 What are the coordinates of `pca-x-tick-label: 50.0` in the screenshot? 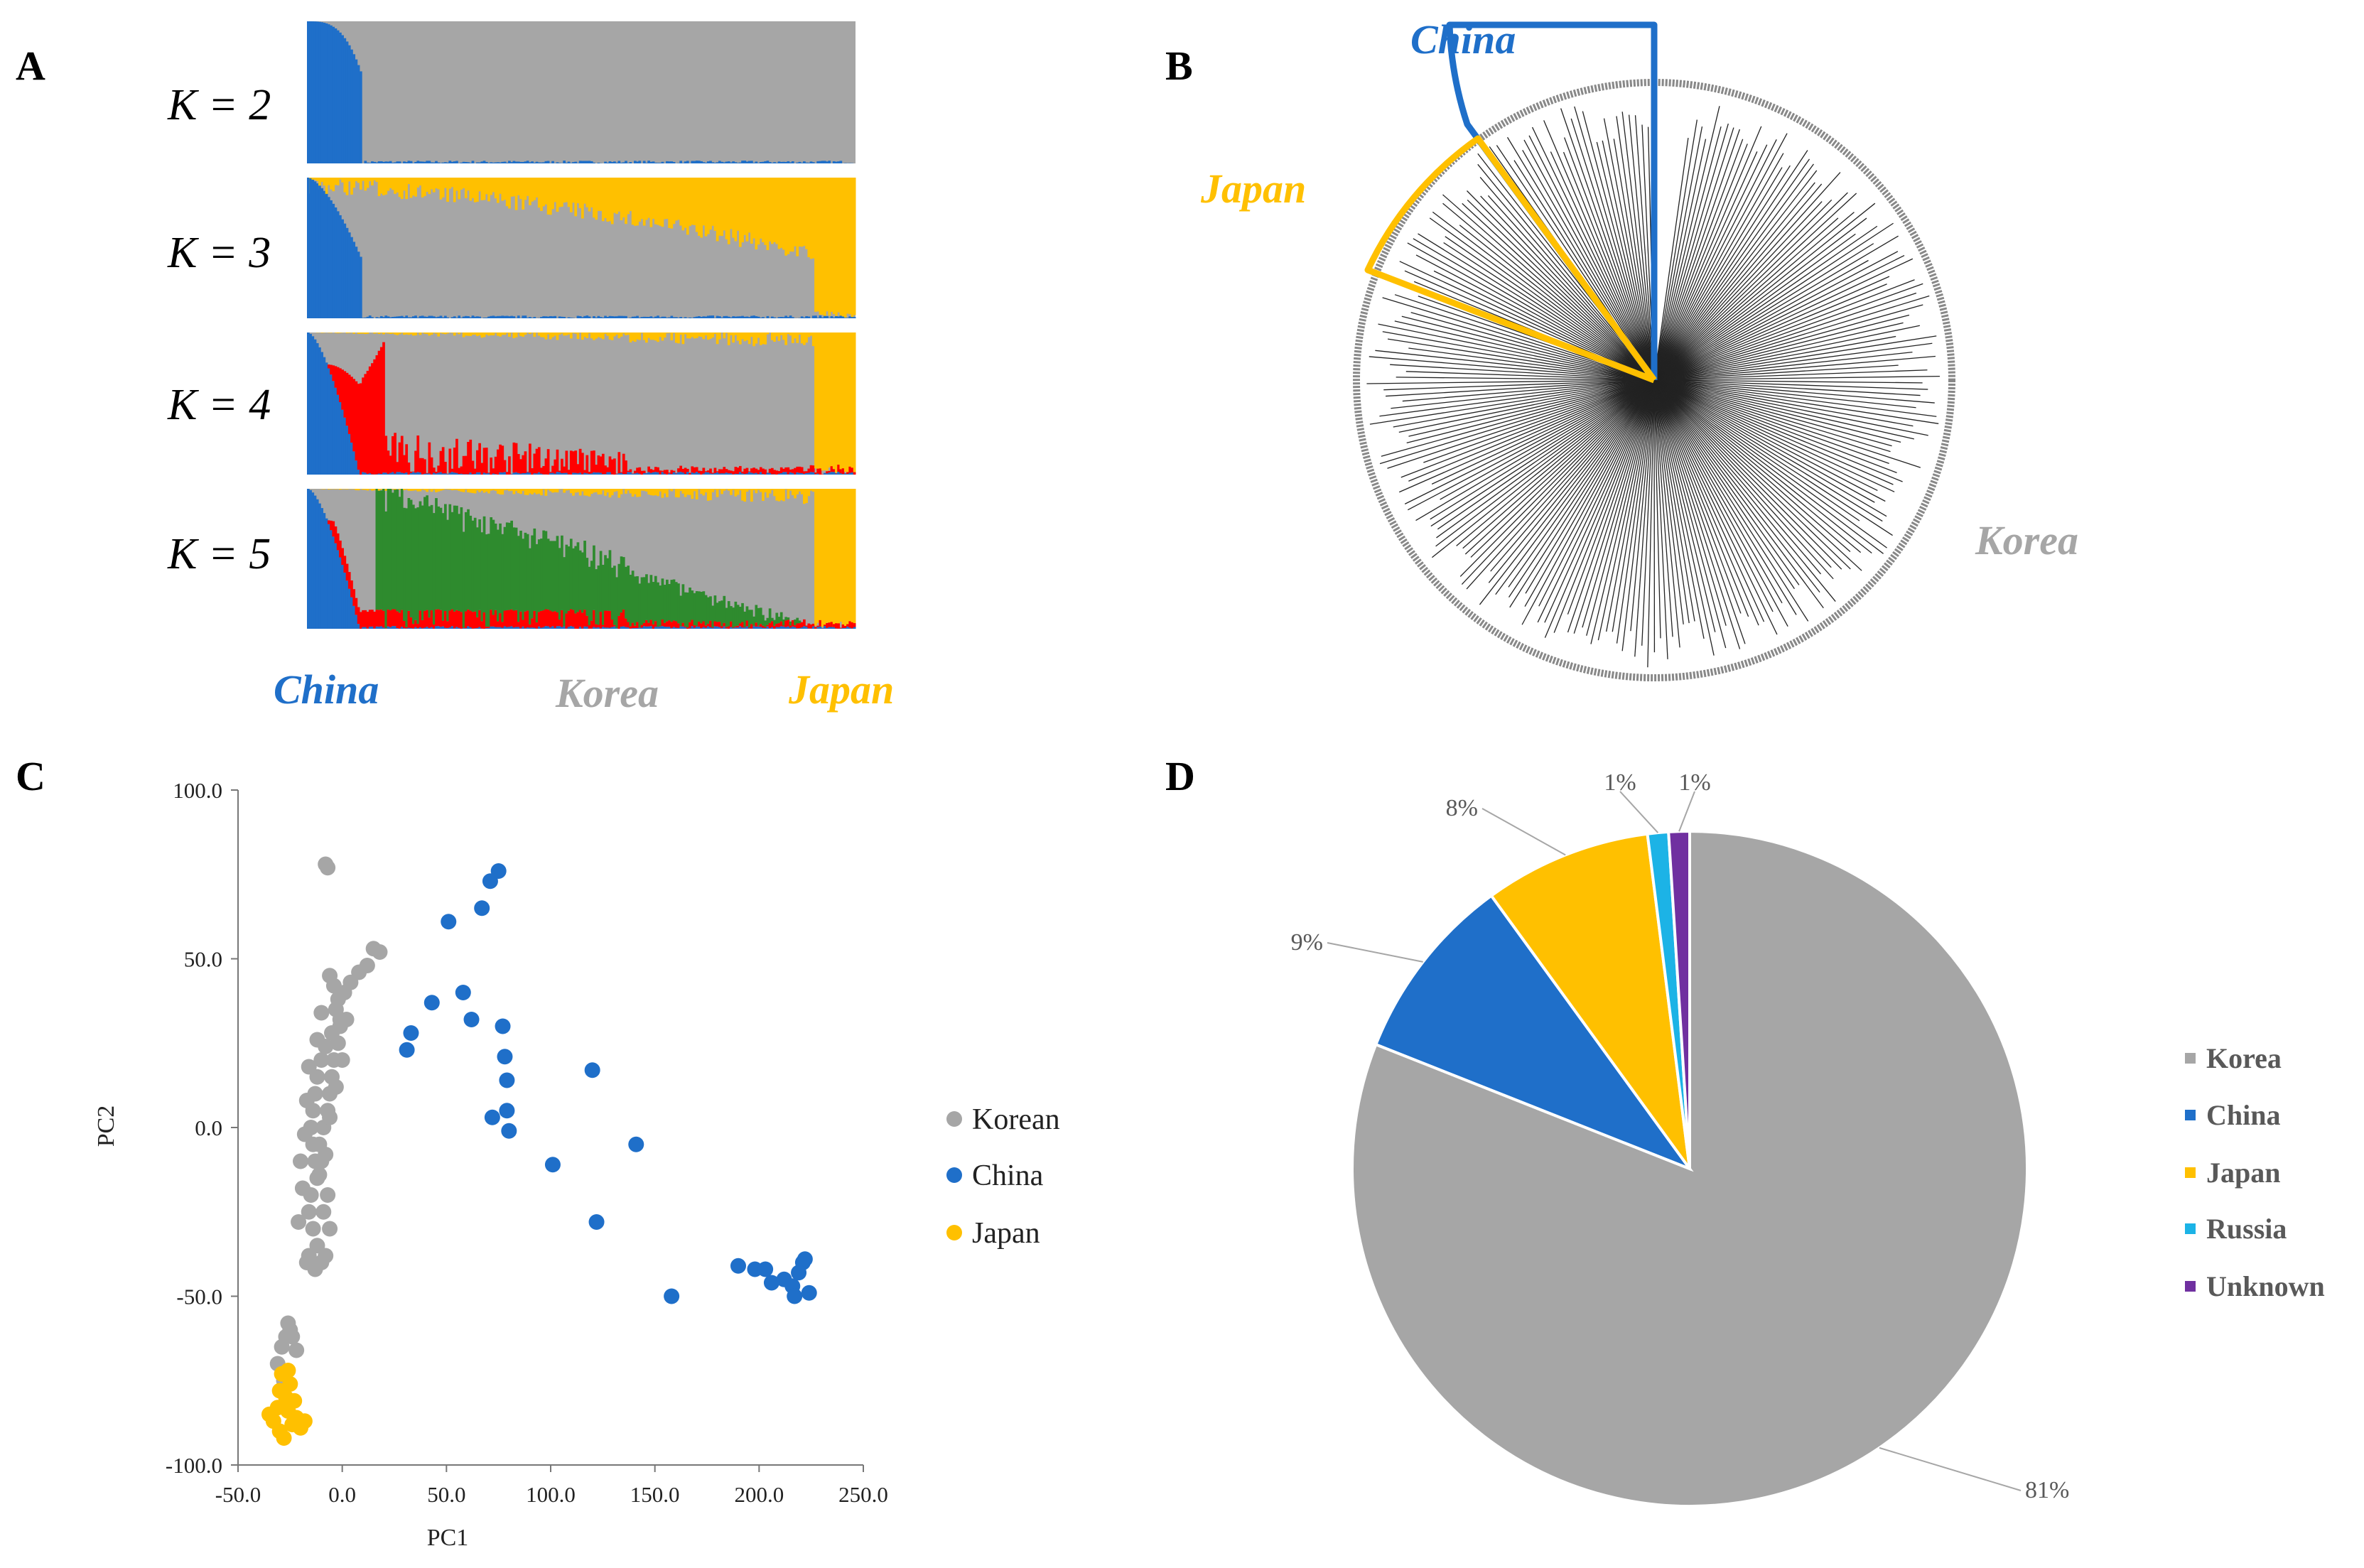 It's located at (446, 1494).